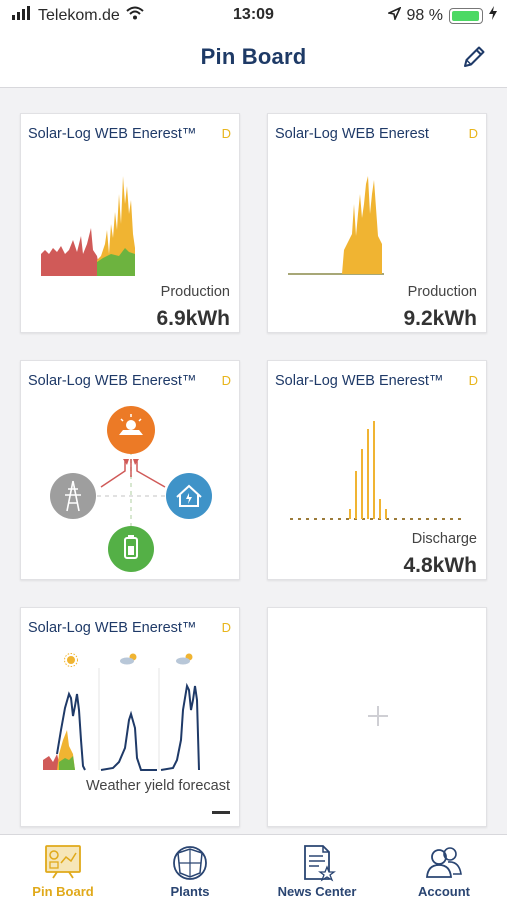 The height and width of the screenshot is (901, 507). What do you see at coordinates (135, 15) in the screenshot?
I see `wifi-icon` at bounding box center [135, 15].